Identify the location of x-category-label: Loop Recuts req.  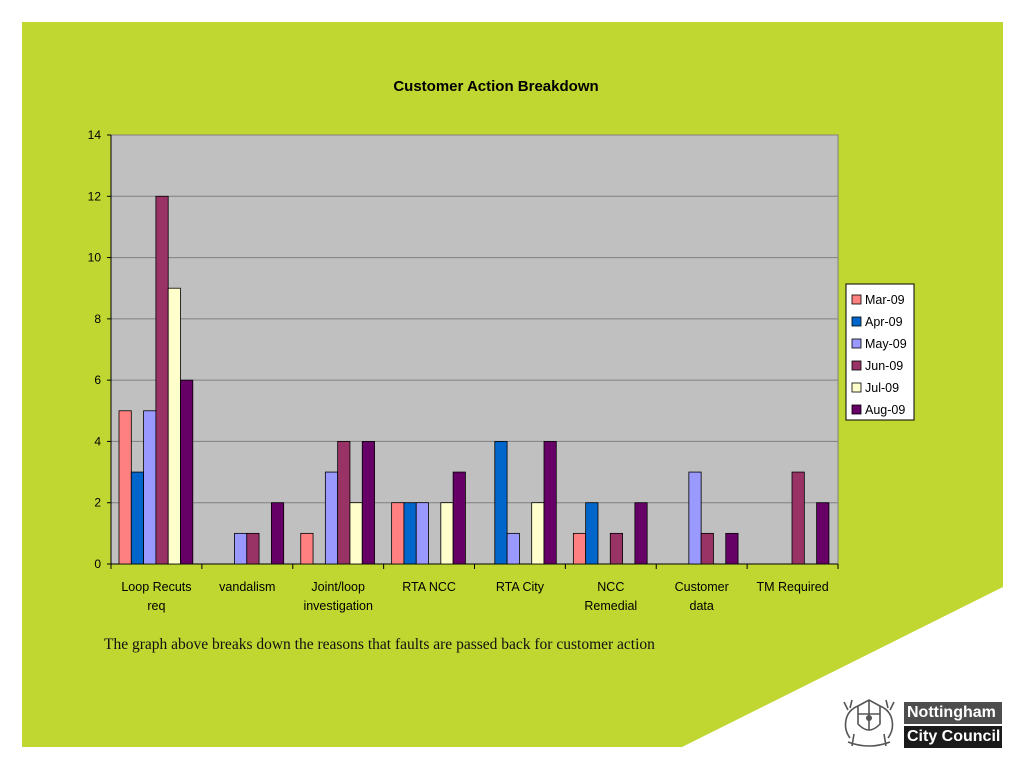
(156, 596).